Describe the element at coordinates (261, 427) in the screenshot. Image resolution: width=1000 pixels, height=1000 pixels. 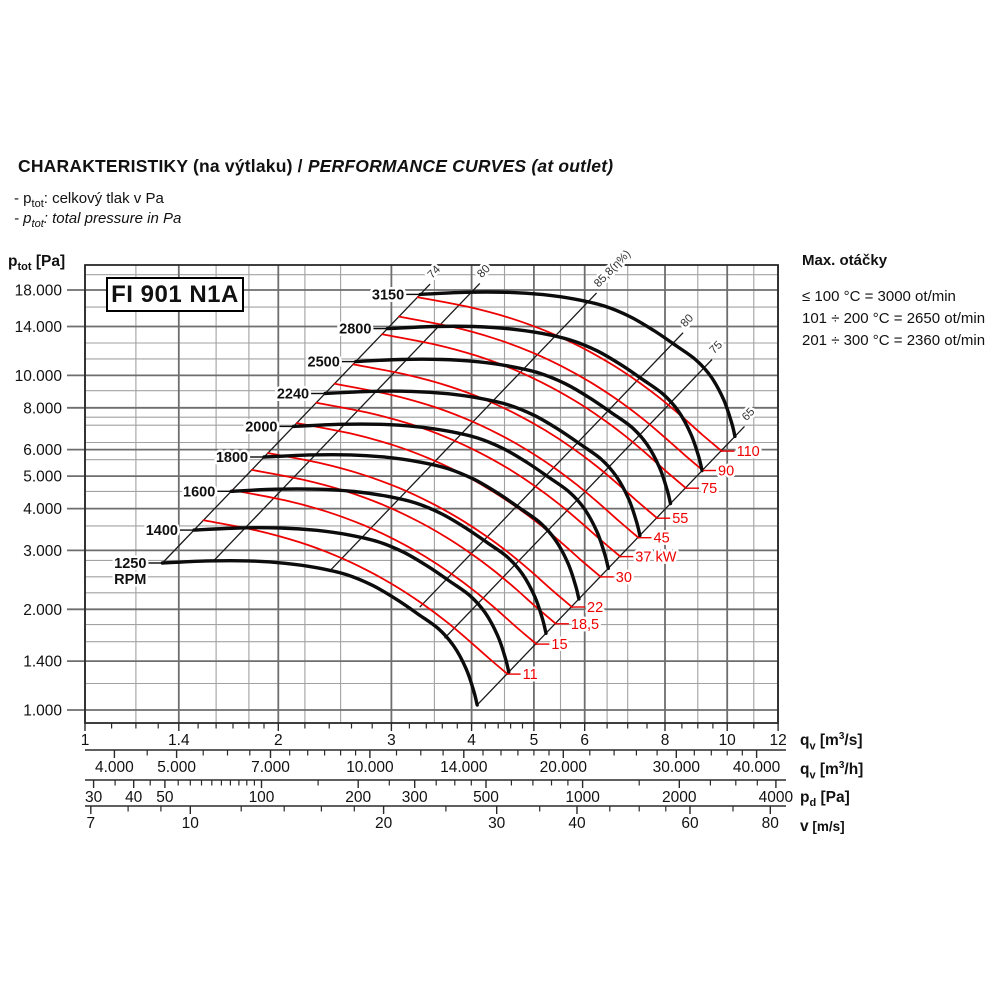
I see `rpm-label-2000: 2000` at that location.